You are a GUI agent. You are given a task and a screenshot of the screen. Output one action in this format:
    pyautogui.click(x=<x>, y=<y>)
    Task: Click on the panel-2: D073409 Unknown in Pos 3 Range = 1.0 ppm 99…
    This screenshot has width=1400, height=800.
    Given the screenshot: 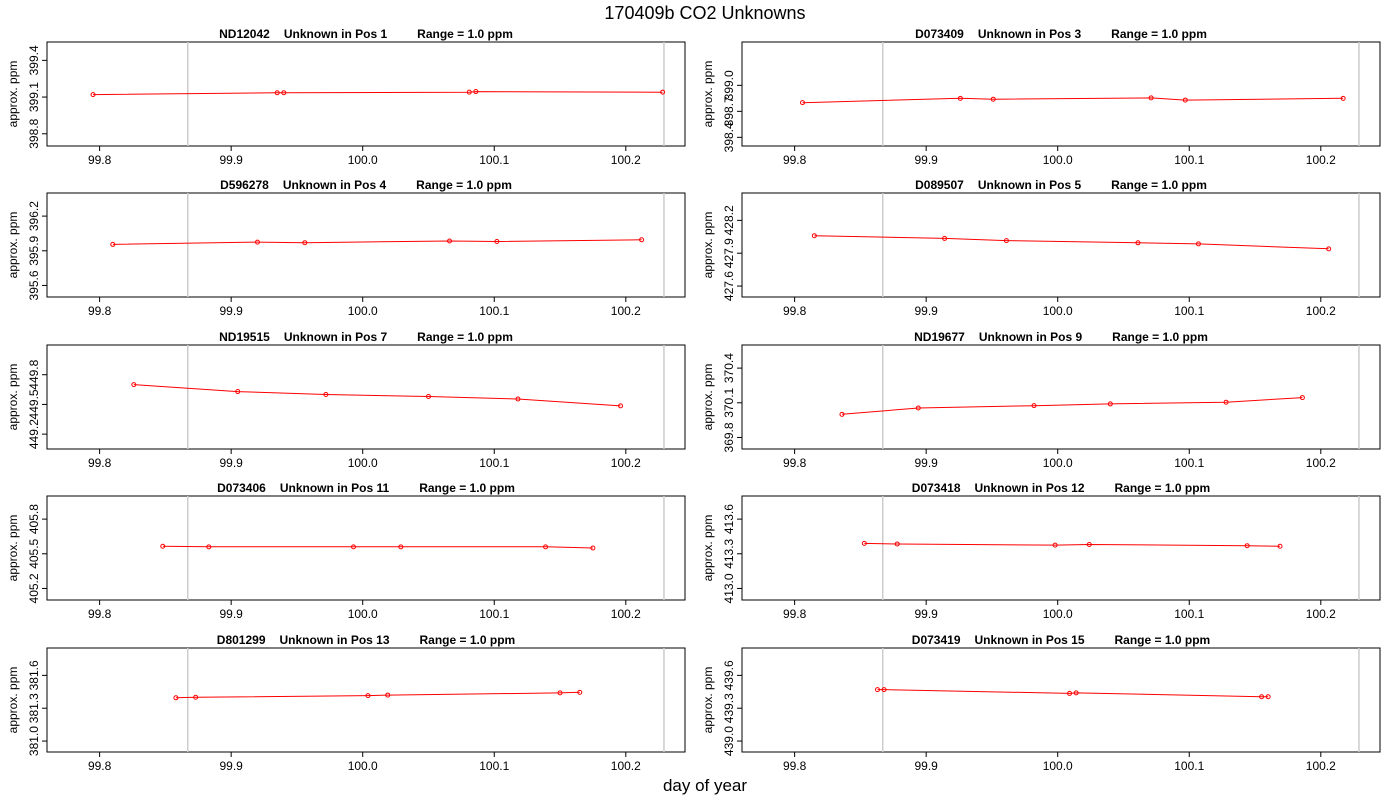 What is the action you would take?
    pyautogui.click(x=1041, y=97)
    